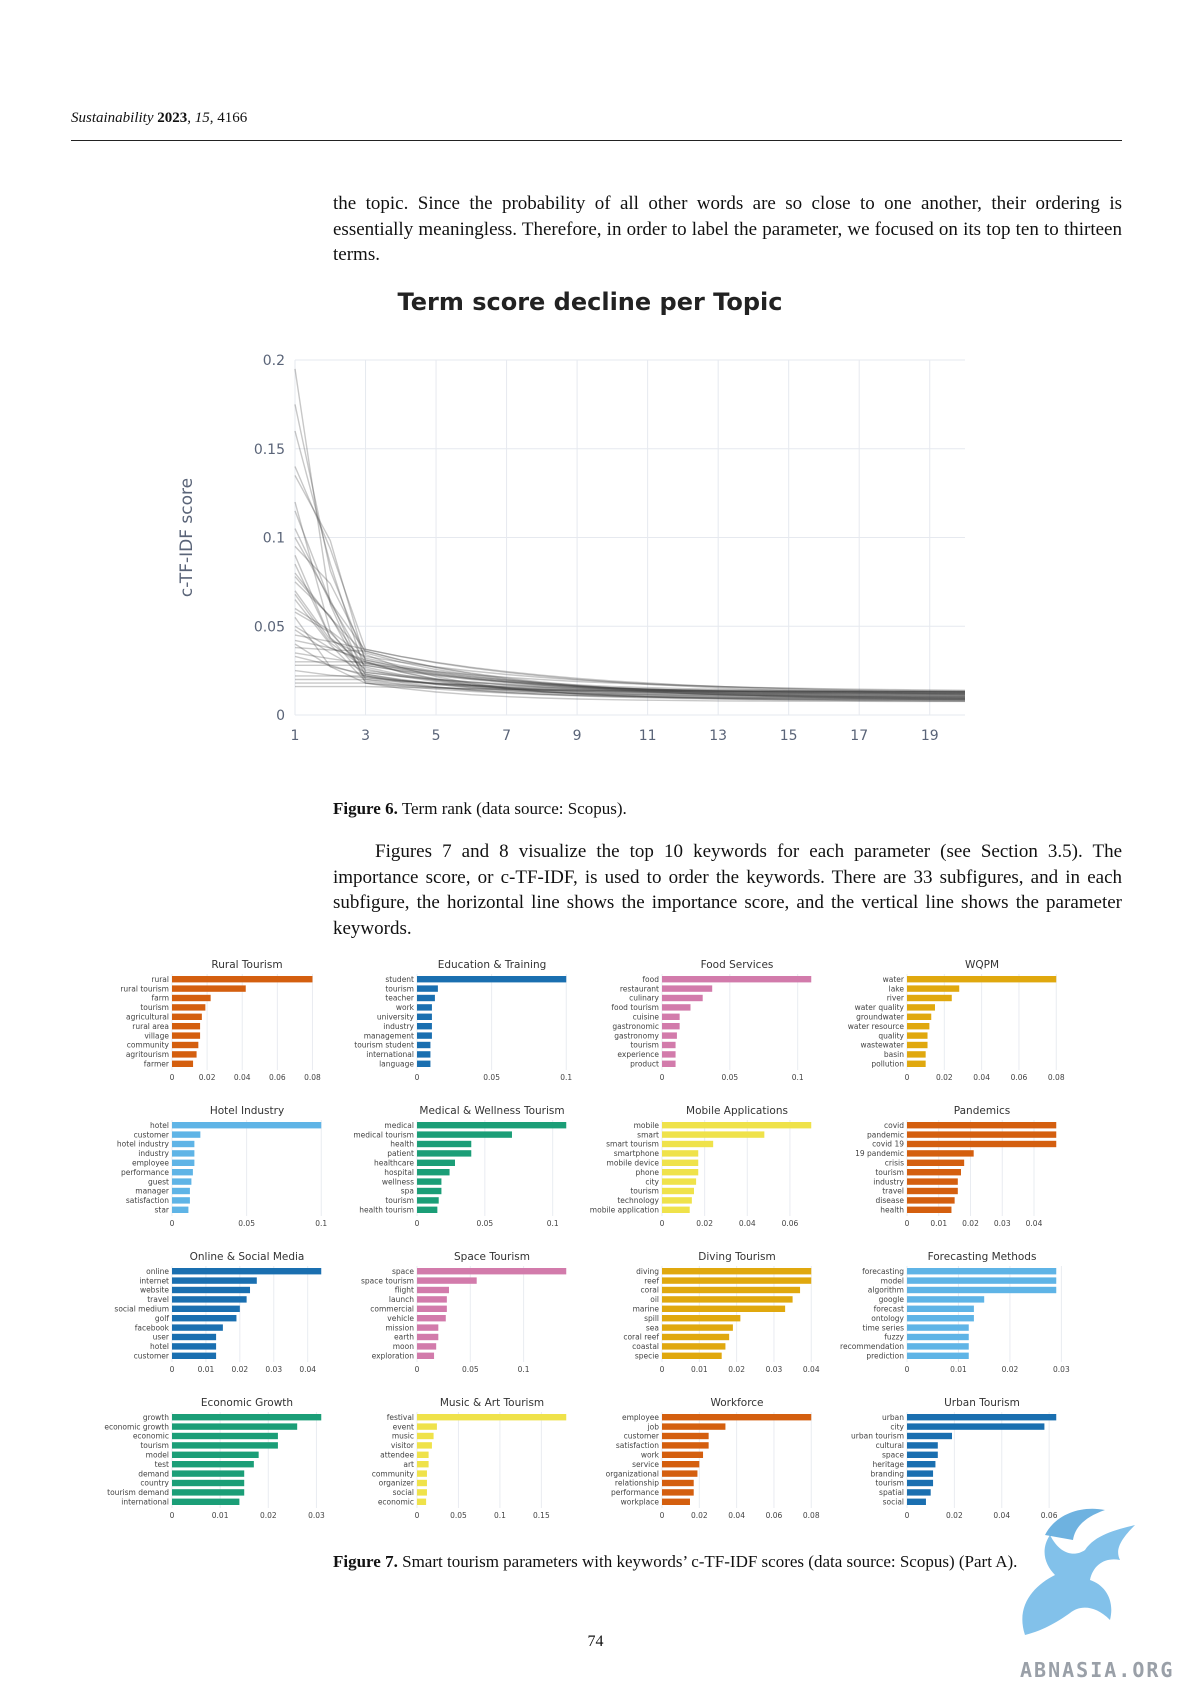 The width and height of the screenshot is (1191, 1684). I want to click on y-tick-label: 0.1, so click(274, 539).